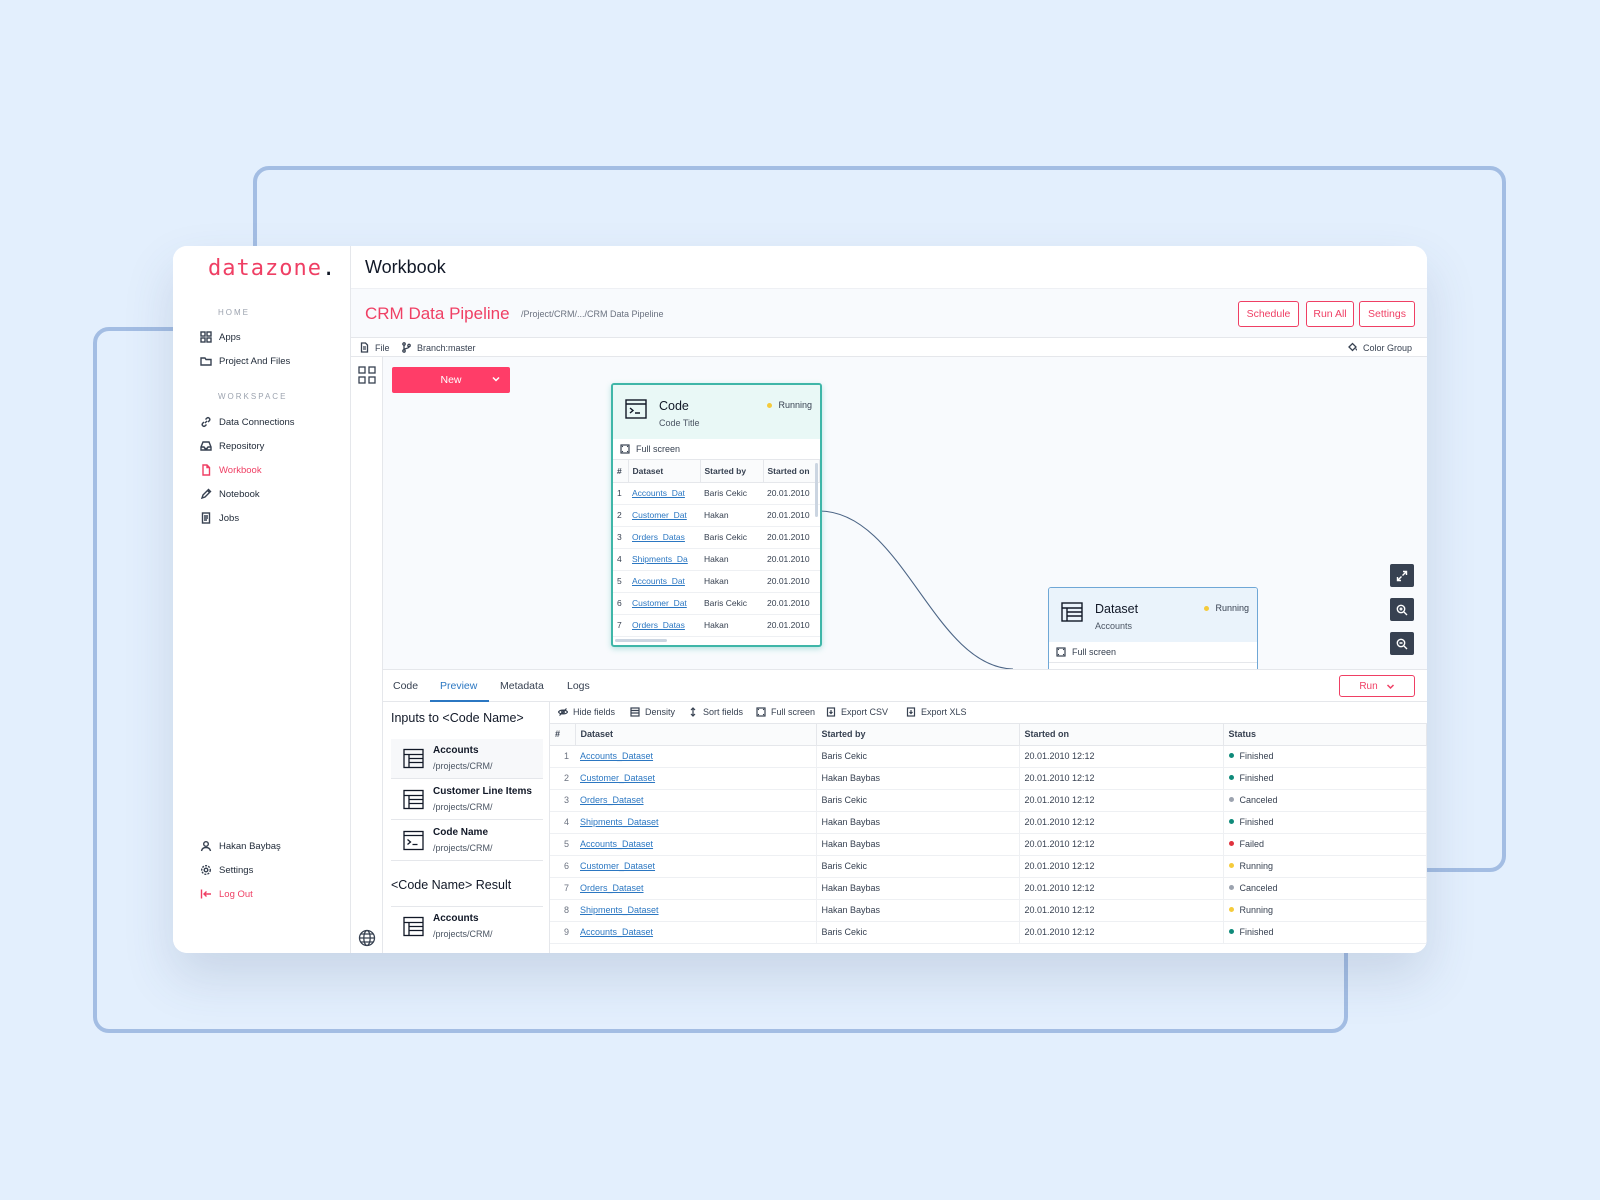  What do you see at coordinates (1377, 686) in the screenshot?
I see `run-button: Run` at bounding box center [1377, 686].